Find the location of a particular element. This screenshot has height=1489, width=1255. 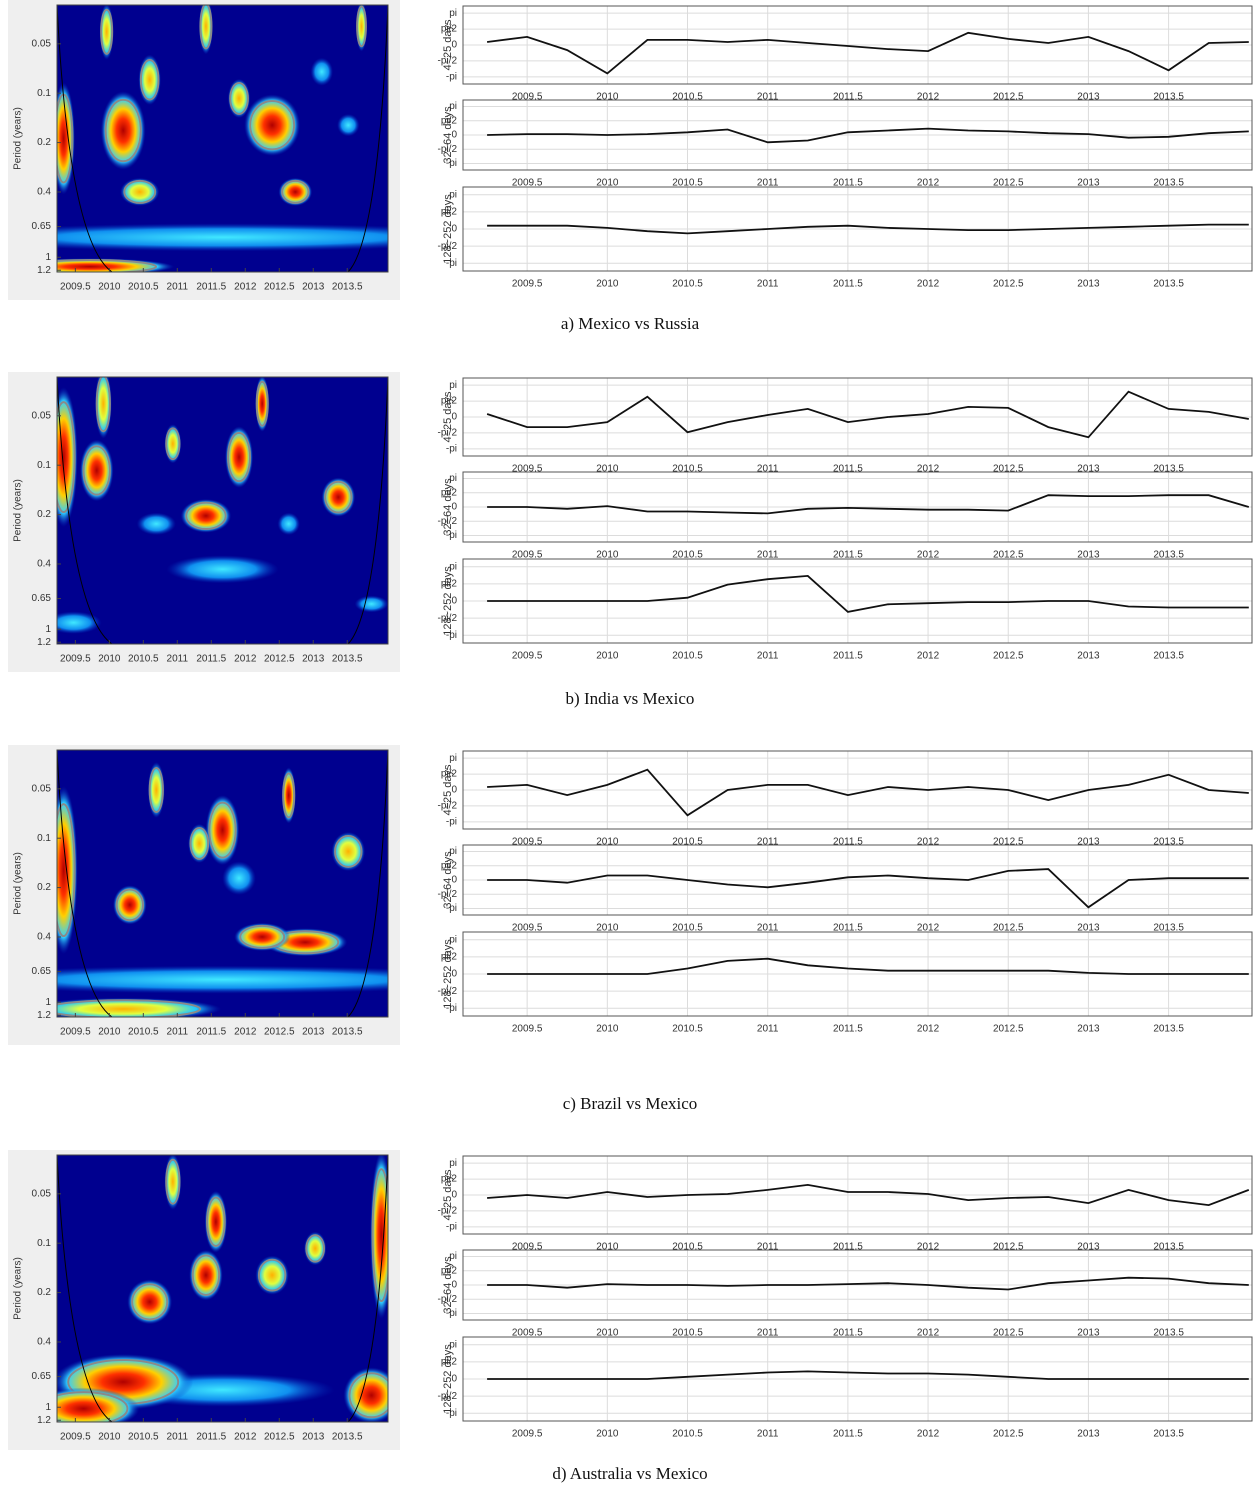

y-tick-label: 0.4 is located at coordinates (44, 937).